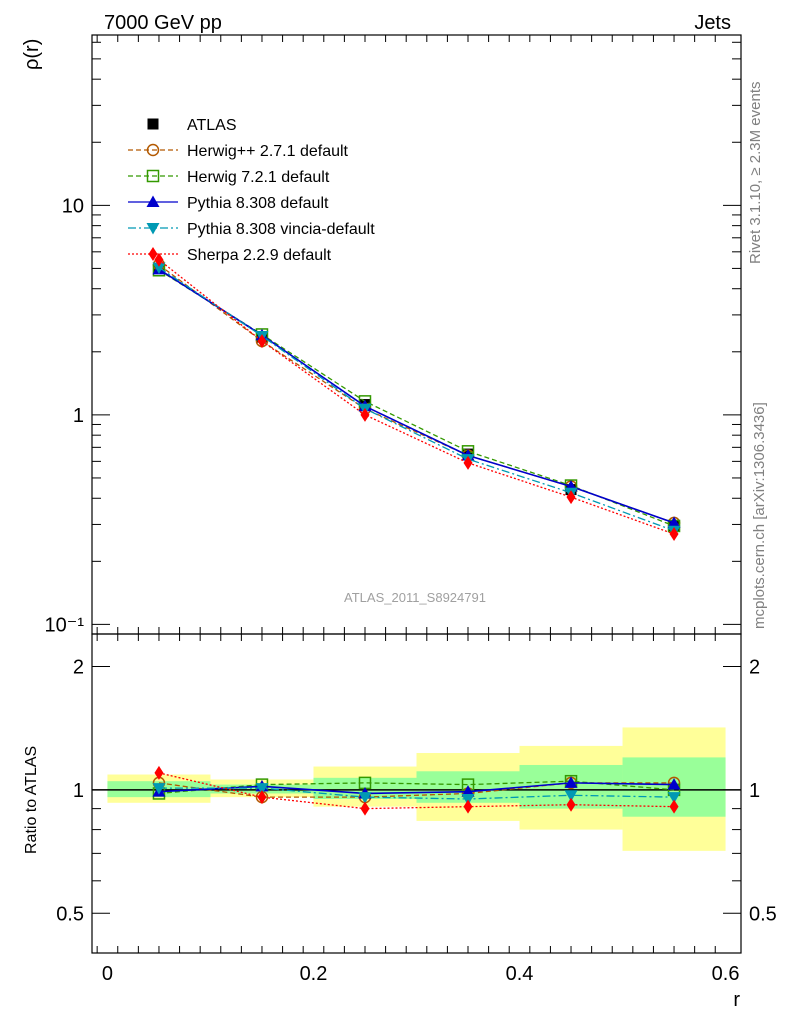  Describe the element at coordinates (73, 206) in the screenshot. I see `main-y-tick-label: 10` at that location.